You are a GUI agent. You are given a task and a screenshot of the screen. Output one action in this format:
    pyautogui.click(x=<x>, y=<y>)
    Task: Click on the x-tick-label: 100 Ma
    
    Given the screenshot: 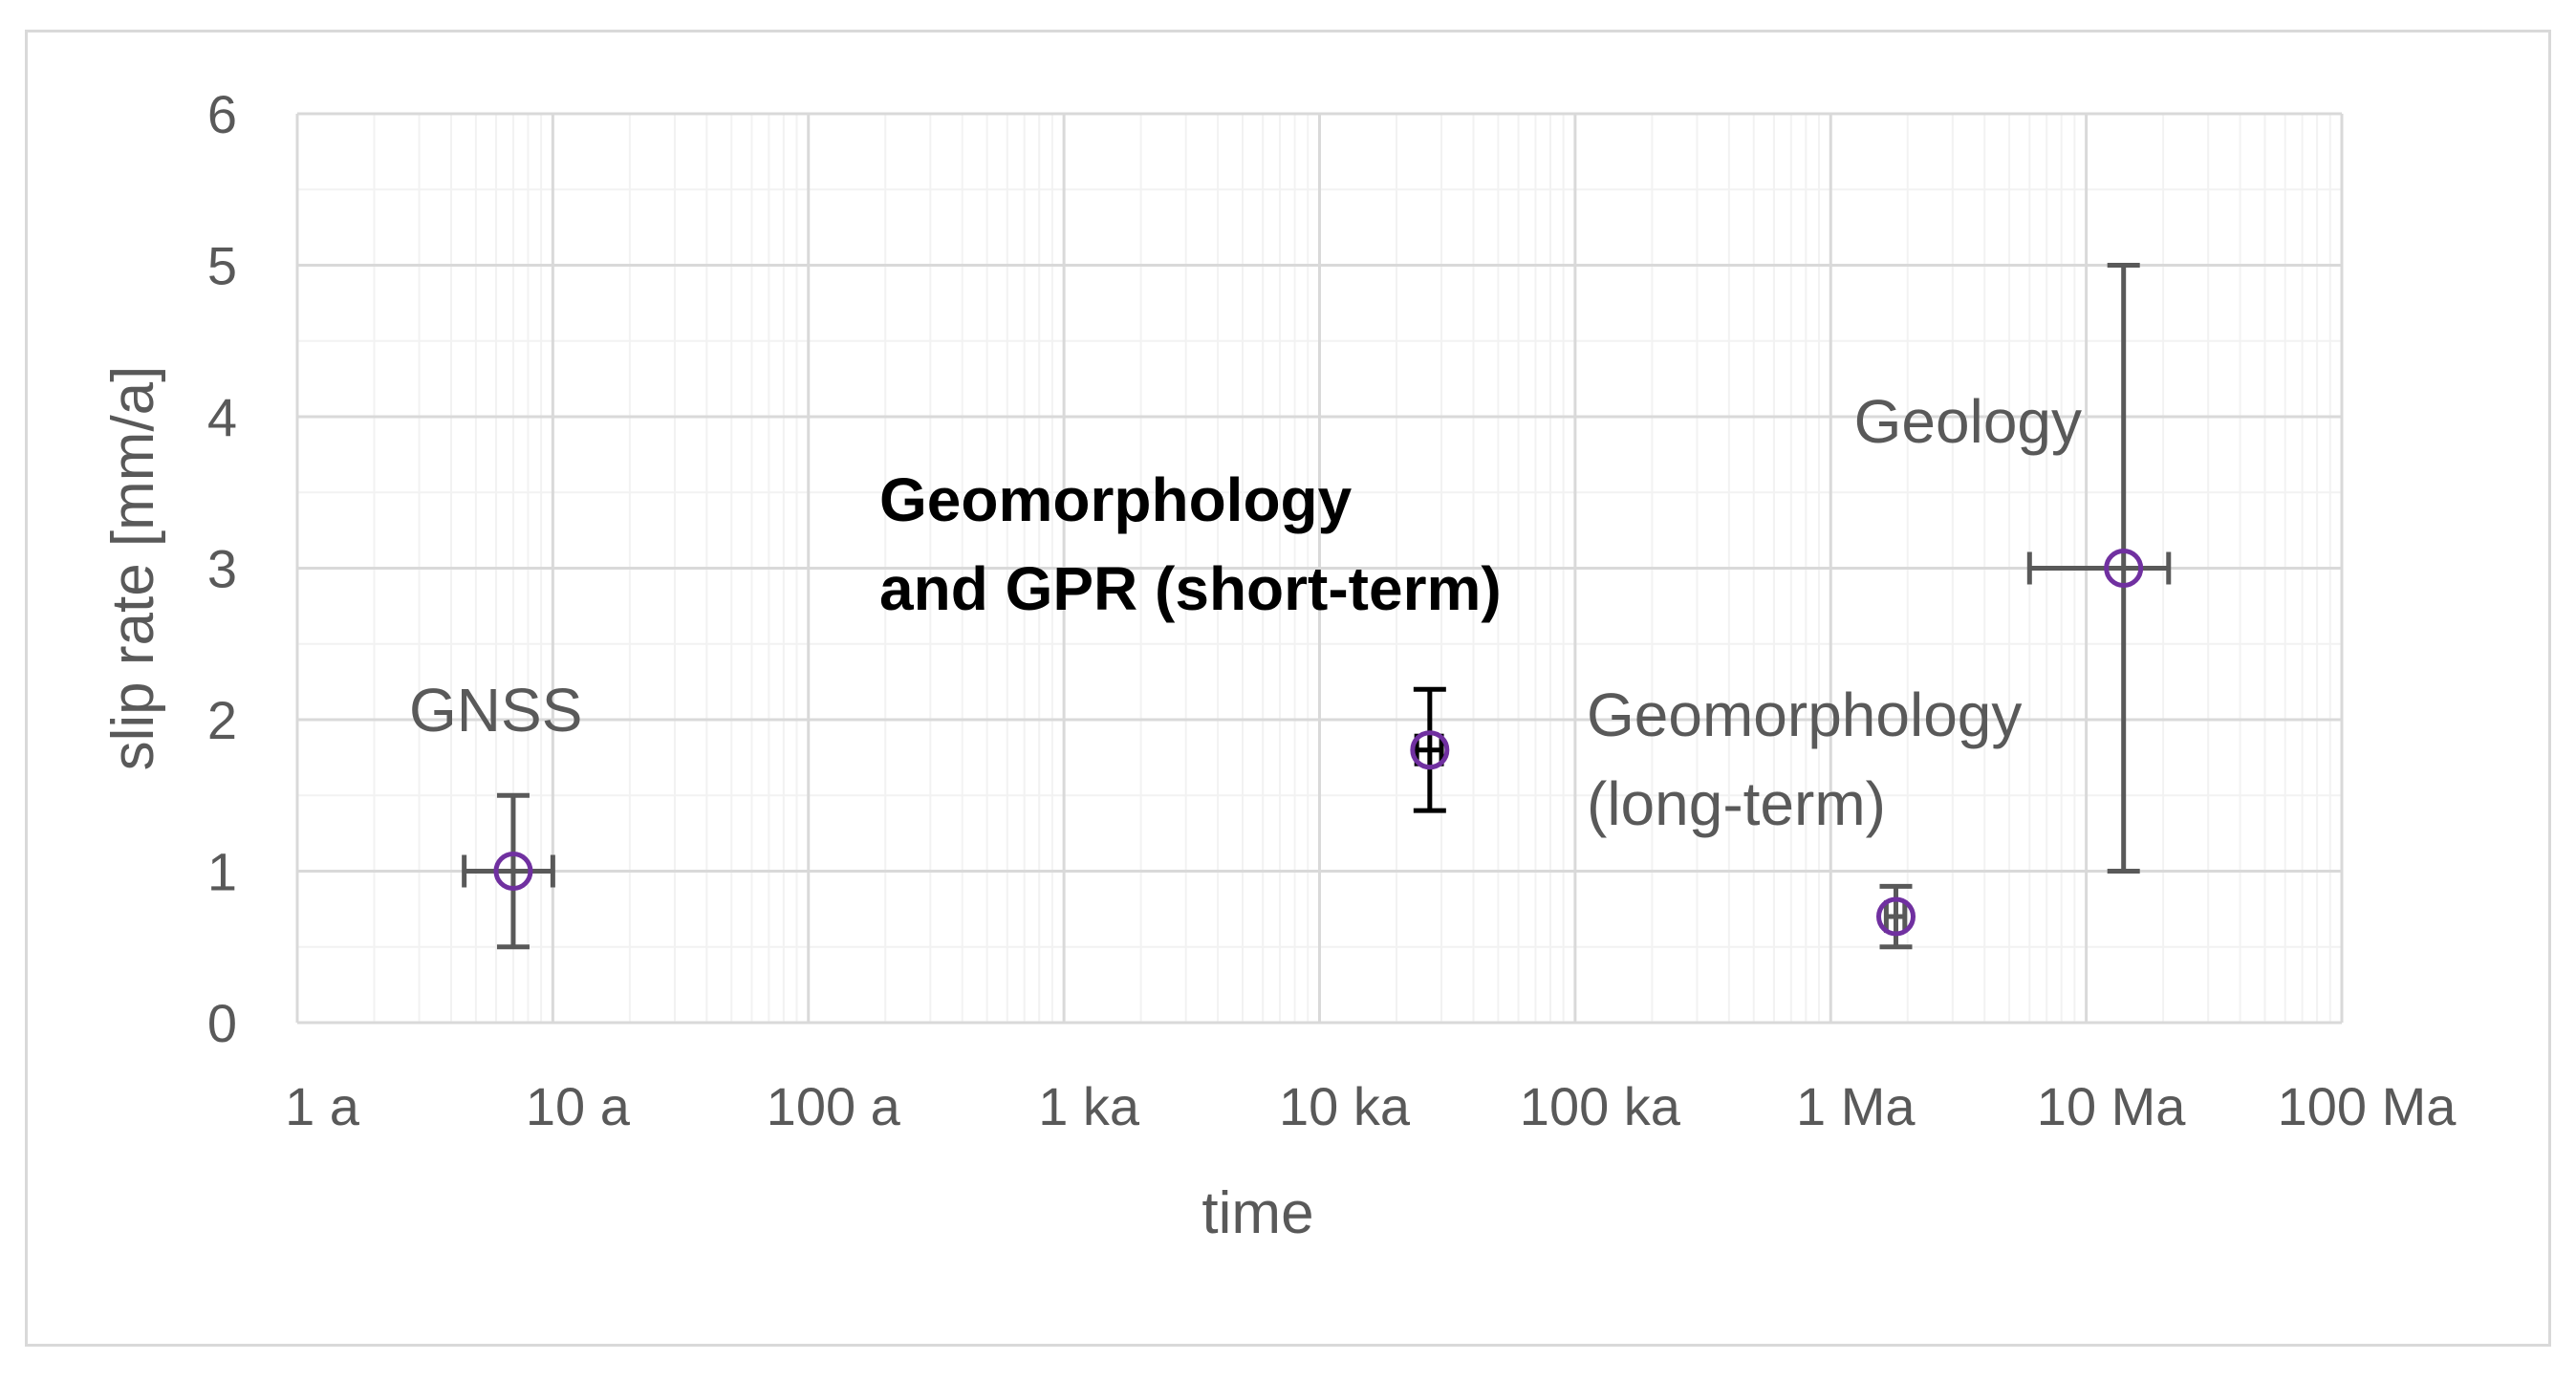 What is the action you would take?
    pyautogui.click(x=2367, y=1106)
    